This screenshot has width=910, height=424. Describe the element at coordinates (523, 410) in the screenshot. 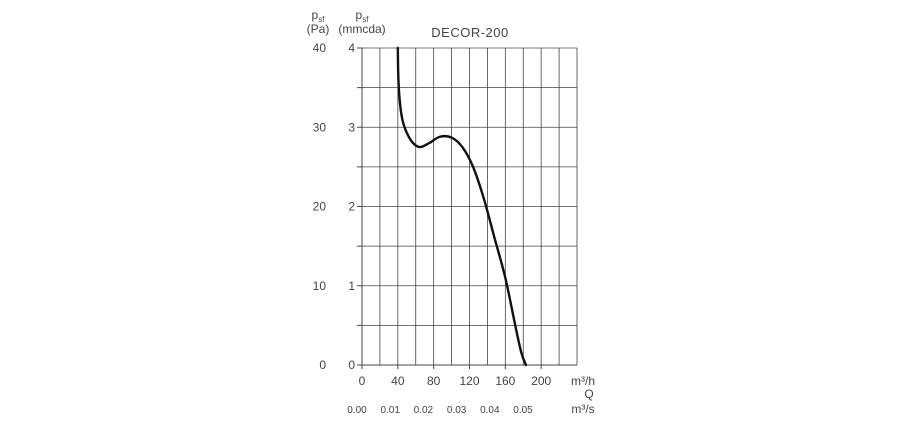

I see `x-tick-label-m3s: 0.05` at that location.